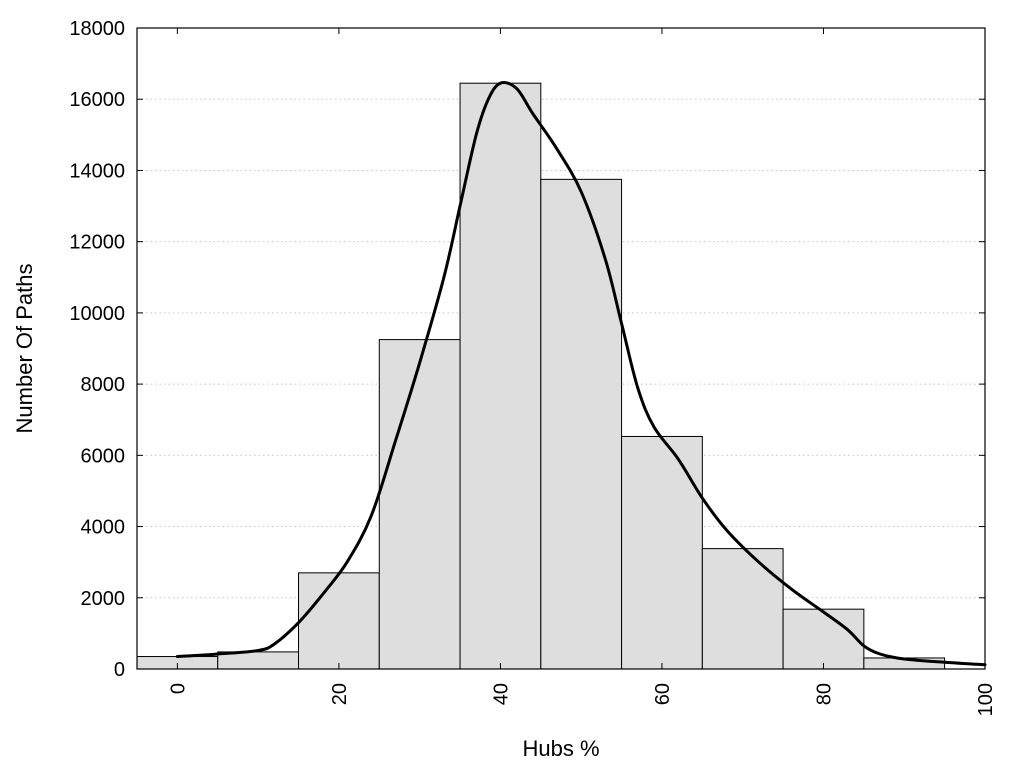 This screenshot has height=768, width=1024. What do you see at coordinates (824, 694) in the screenshot?
I see `x-tick-label: 80` at bounding box center [824, 694].